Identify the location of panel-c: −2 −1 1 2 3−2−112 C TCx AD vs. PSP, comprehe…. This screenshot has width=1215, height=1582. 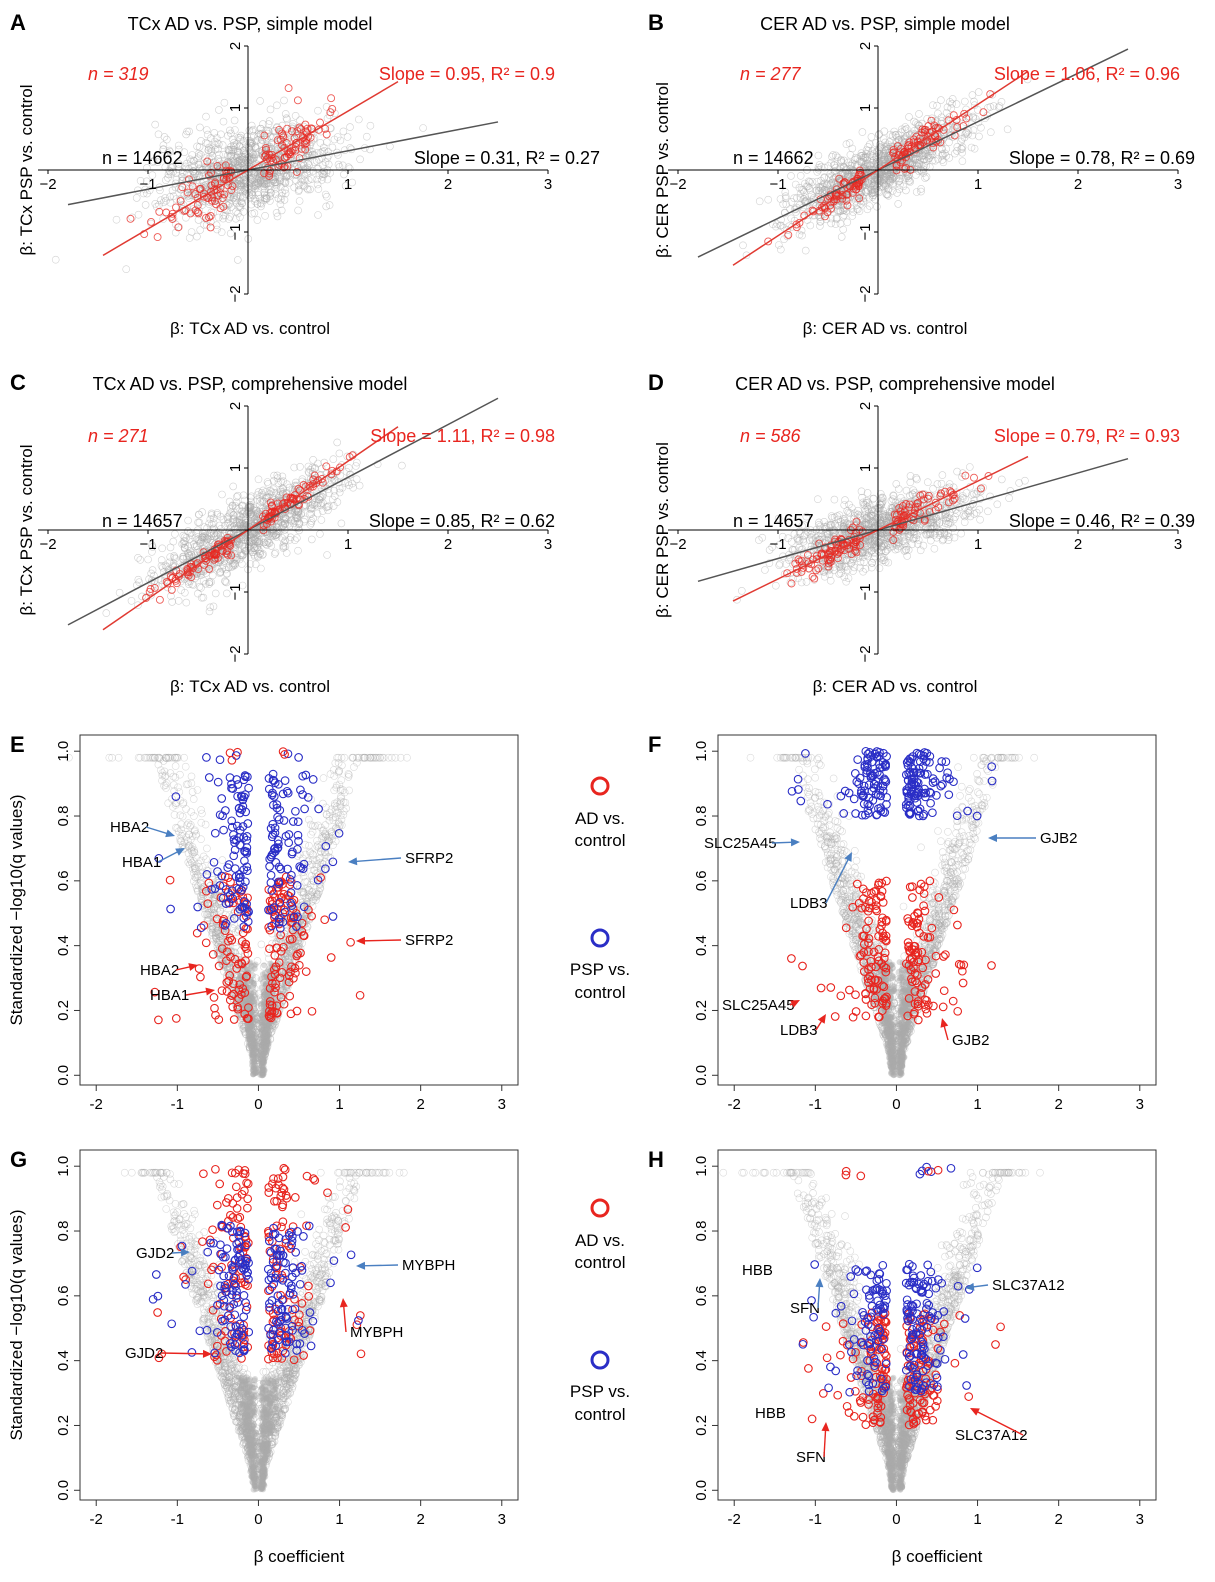
(282, 533).